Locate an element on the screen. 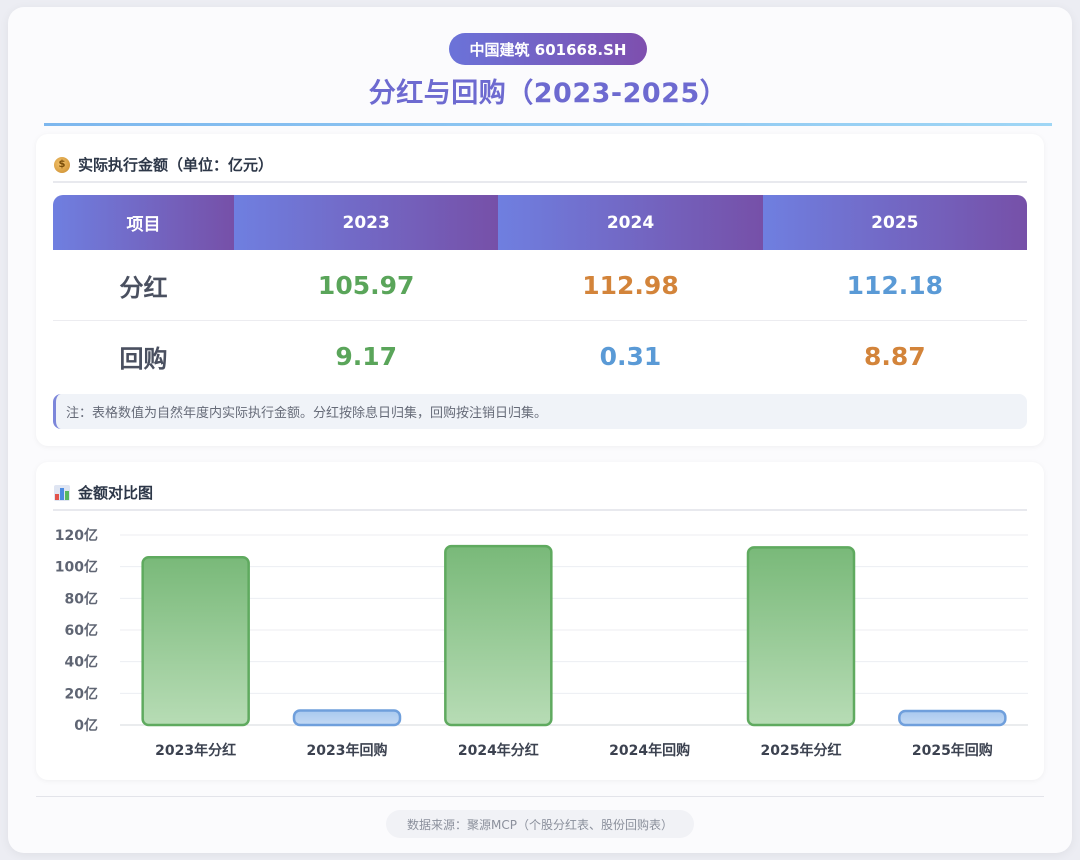 The width and height of the screenshot is (1080, 860). y-tick-label: 80亿 is located at coordinates (81, 598).